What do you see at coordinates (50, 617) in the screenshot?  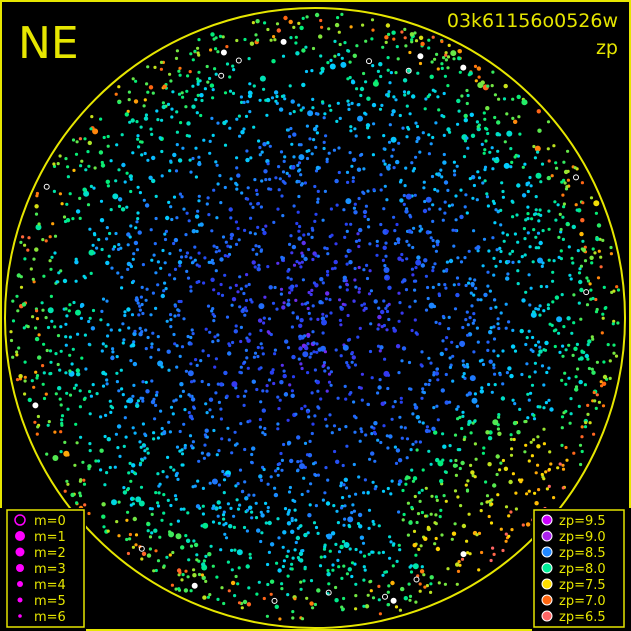 I see `mag-label: m=6` at bounding box center [50, 617].